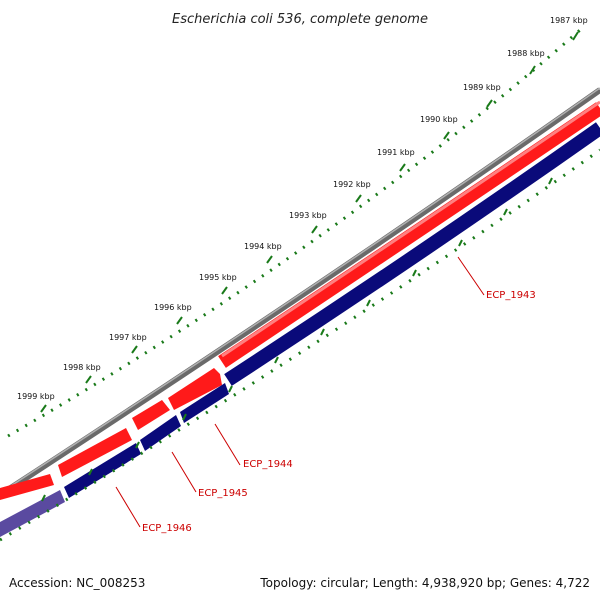 This screenshot has width=600, height=600. I want to click on map-title: Escherichia coli 536, complete genome, so click(300, 19).